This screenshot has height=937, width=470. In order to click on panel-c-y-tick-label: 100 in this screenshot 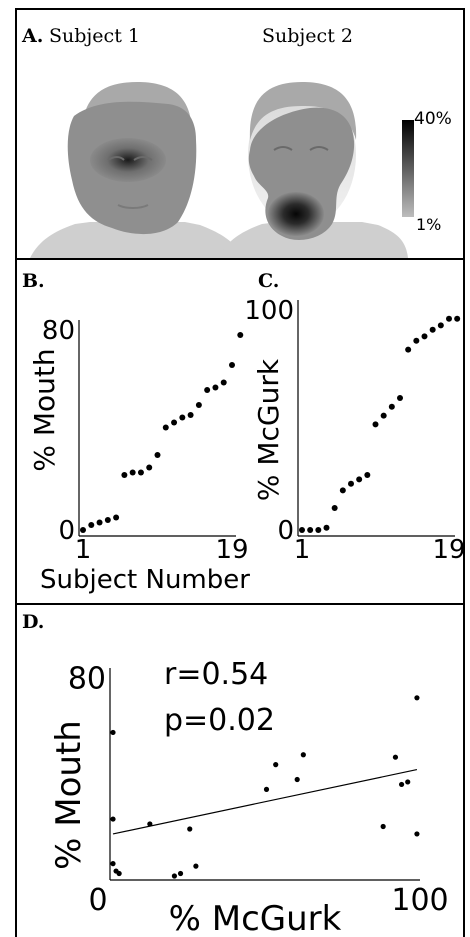, I will do `click(269, 311)`.